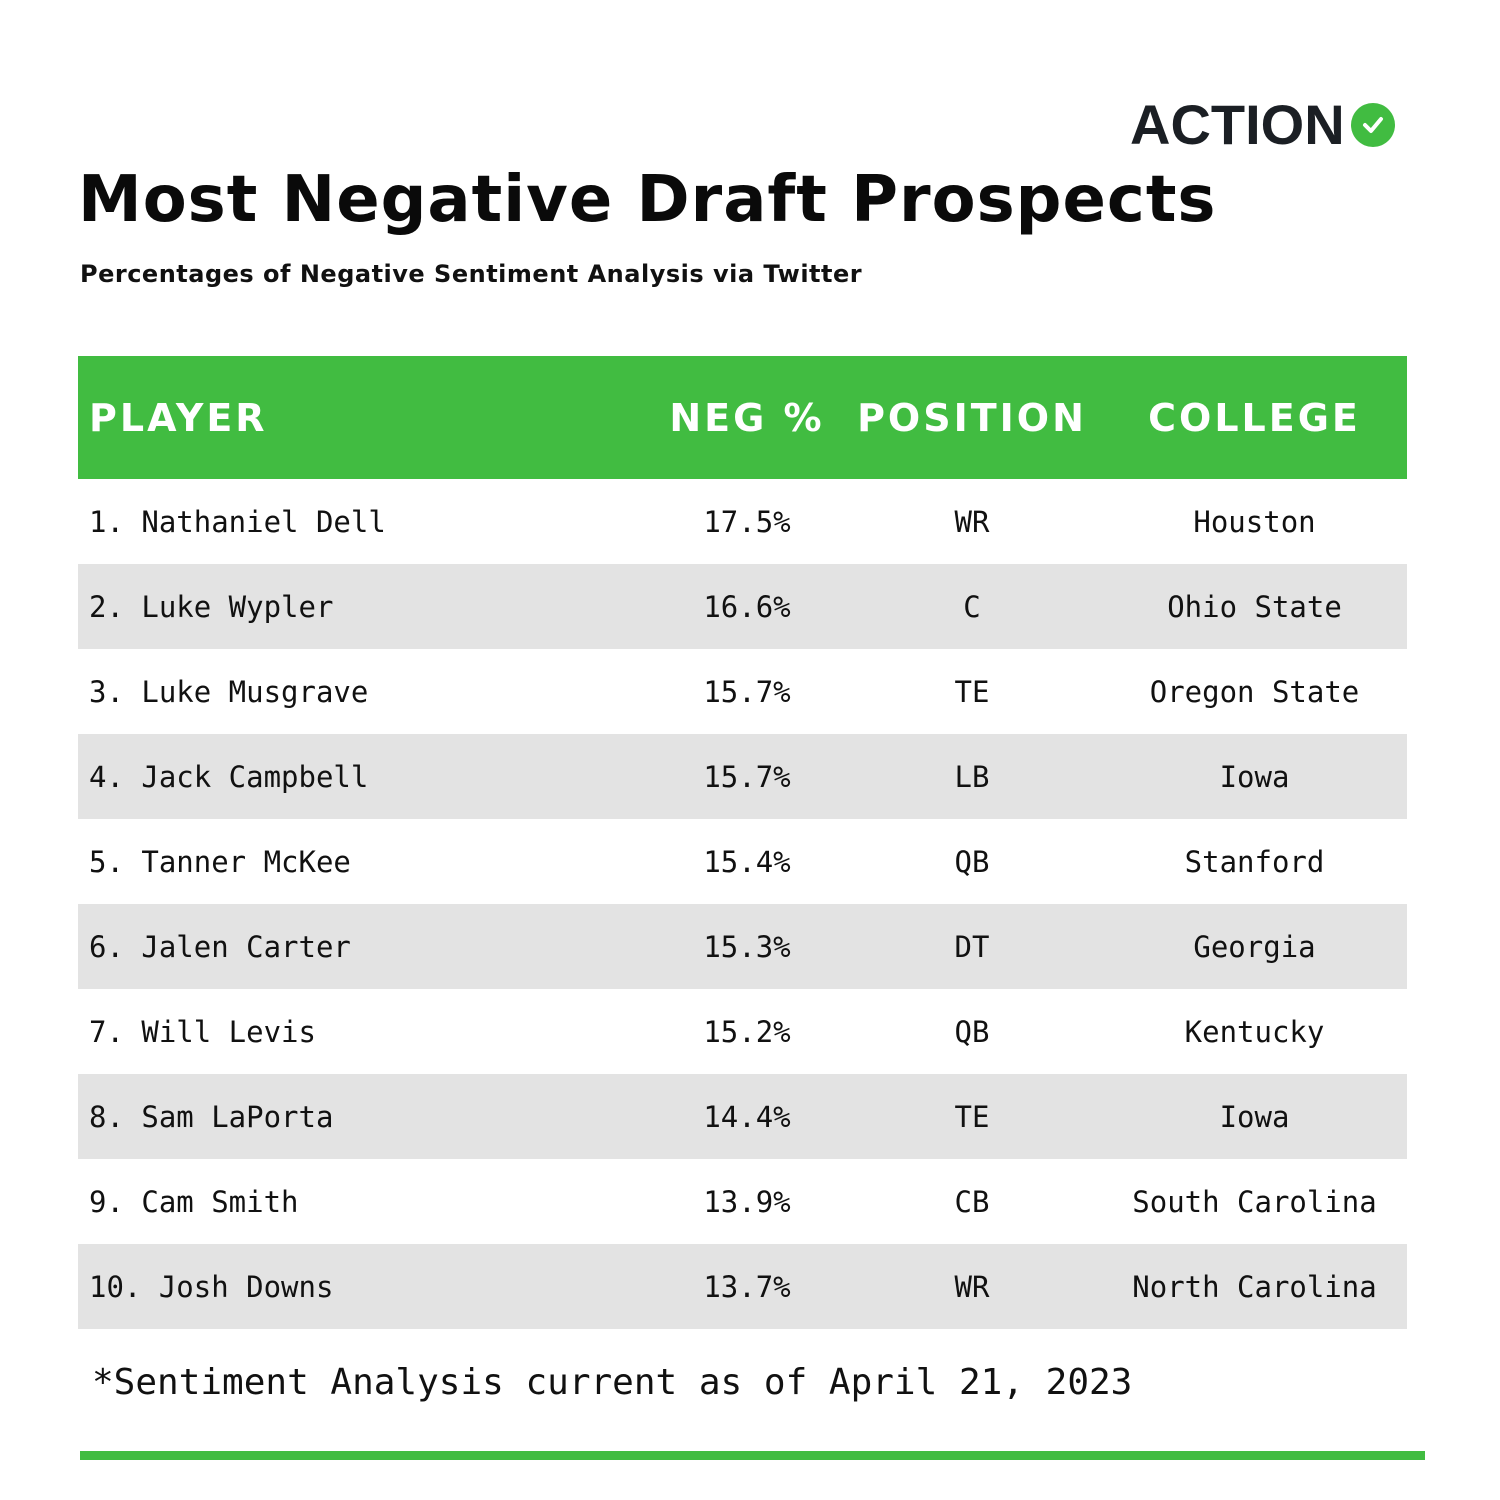  I want to click on player-cell: 3. Luke Musgrave, so click(229, 691).